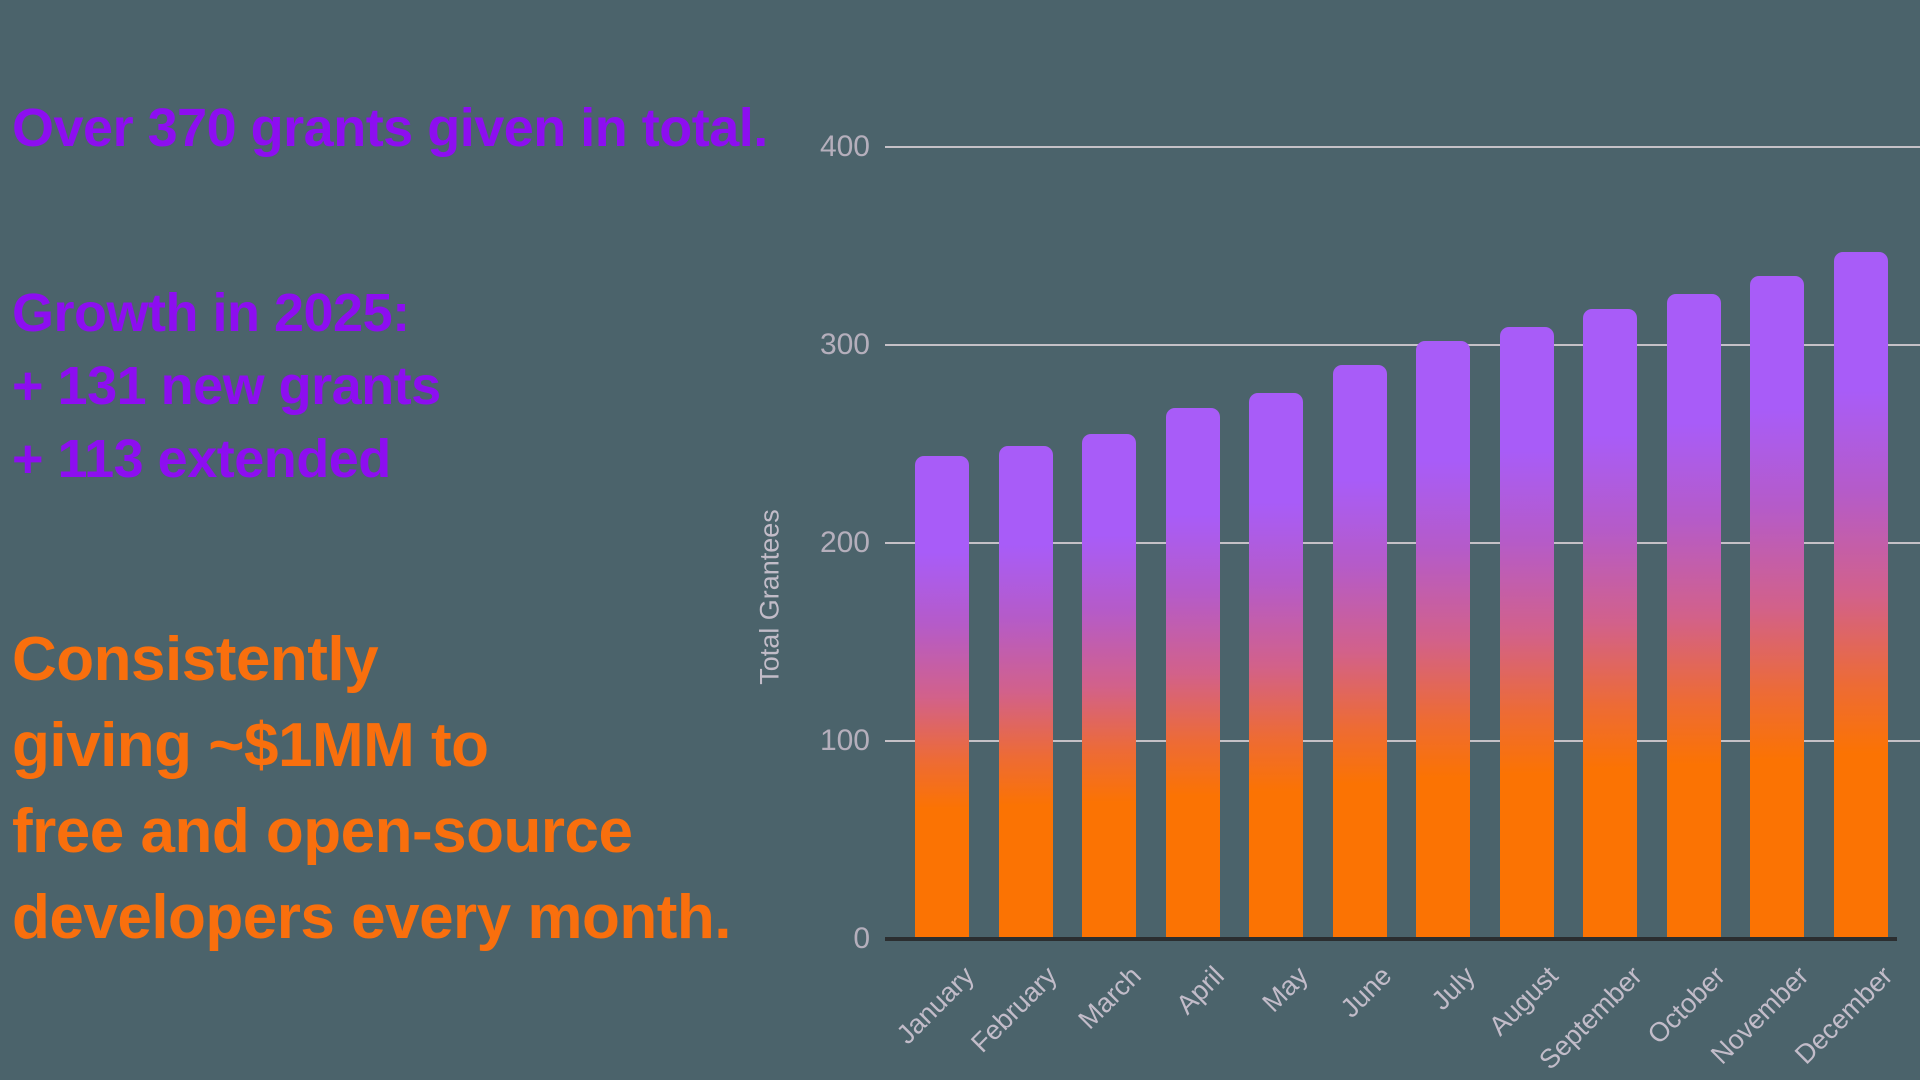  What do you see at coordinates (1526, 633) in the screenshot?
I see `bar-august` at bounding box center [1526, 633].